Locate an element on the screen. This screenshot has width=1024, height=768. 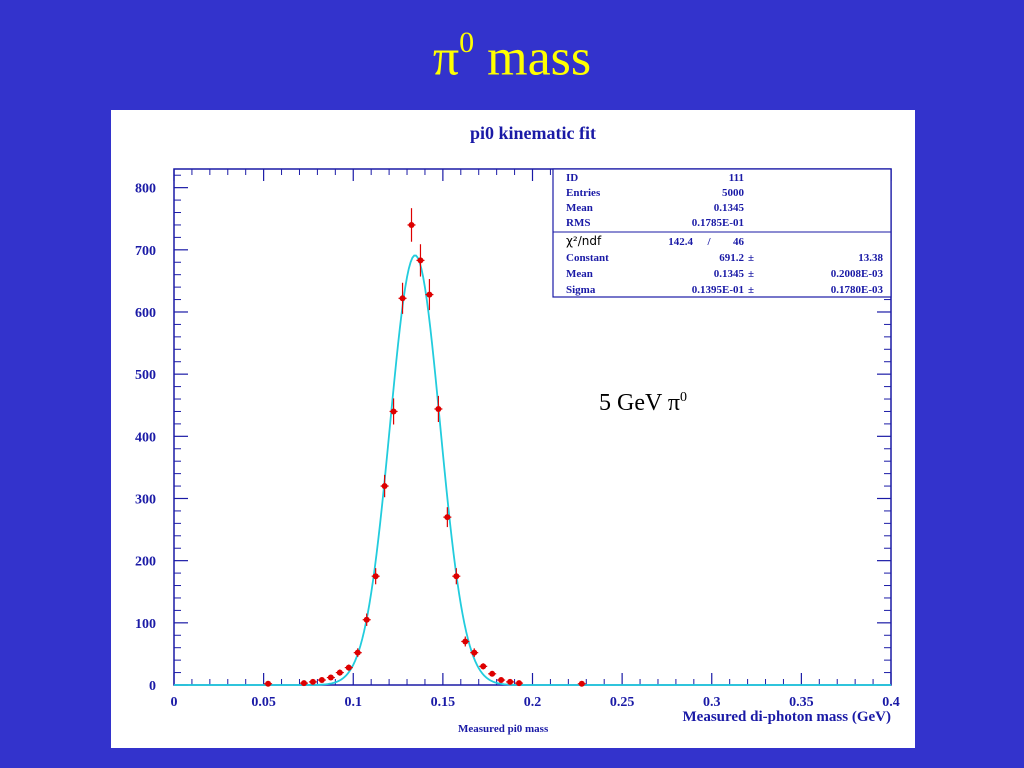
stat-label-mean: Mean is located at coordinates (579, 208).